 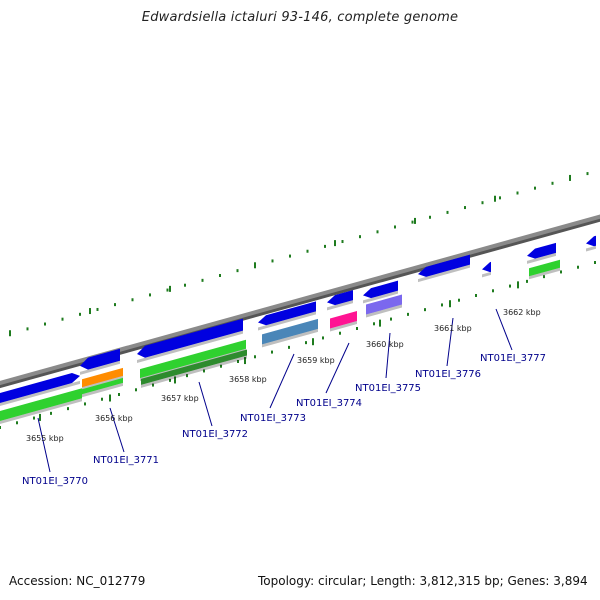 What do you see at coordinates (316, 360) in the screenshot?
I see `kbp-label: 3659 kbp` at bounding box center [316, 360].